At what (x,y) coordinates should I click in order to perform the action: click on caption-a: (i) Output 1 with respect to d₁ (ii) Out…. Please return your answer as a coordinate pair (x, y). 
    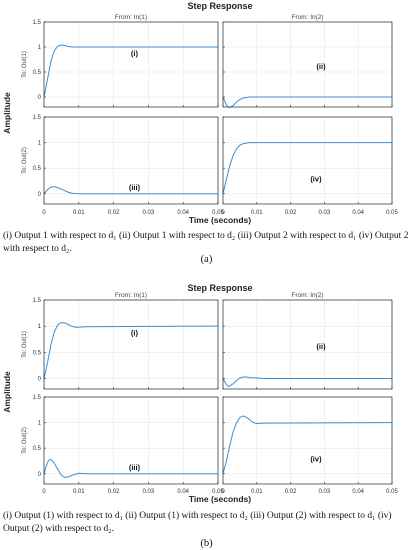
    Looking at the image, I should click on (206, 242).